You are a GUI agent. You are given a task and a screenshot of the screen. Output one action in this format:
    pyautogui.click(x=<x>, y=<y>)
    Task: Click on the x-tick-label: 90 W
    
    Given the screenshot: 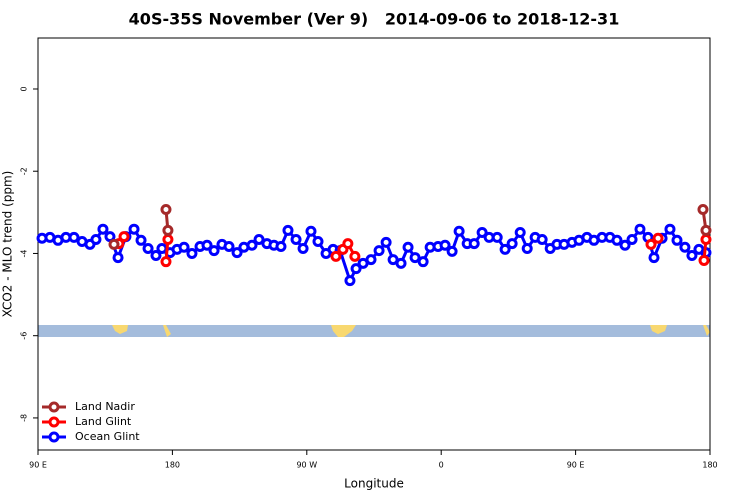 What is the action you would take?
    pyautogui.click(x=306, y=465)
    